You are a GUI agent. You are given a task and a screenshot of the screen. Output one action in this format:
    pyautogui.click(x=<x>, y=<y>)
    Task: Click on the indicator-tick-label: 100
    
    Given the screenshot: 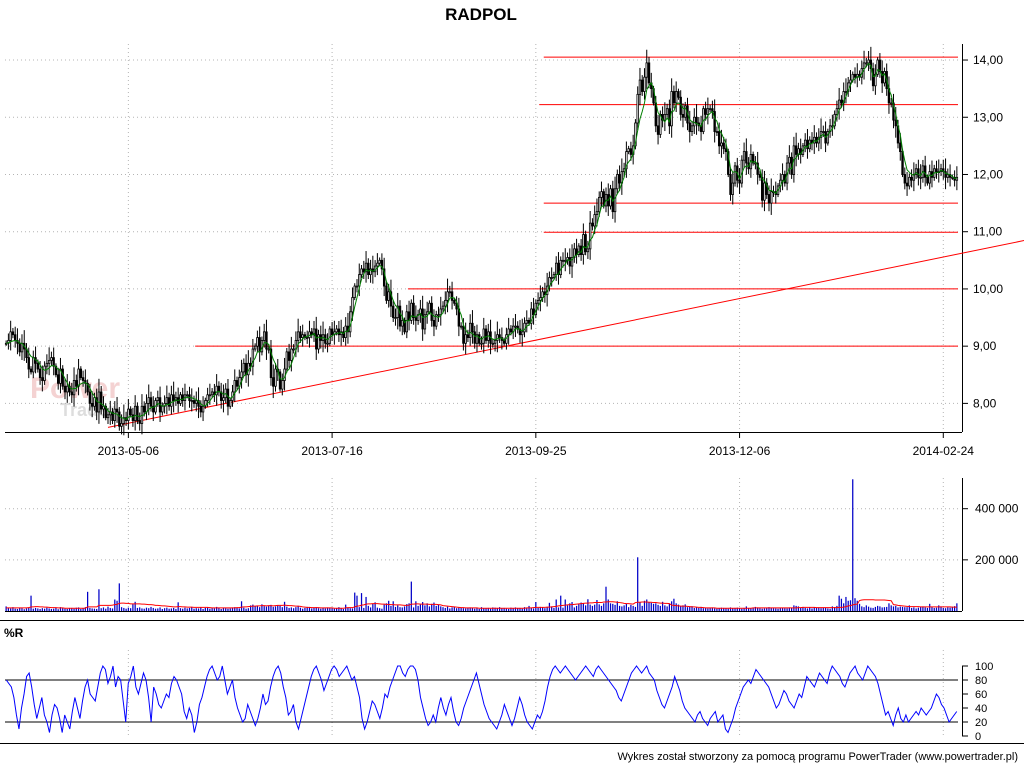 What is the action you would take?
    pyautogui.click(x=984, y=667)
    